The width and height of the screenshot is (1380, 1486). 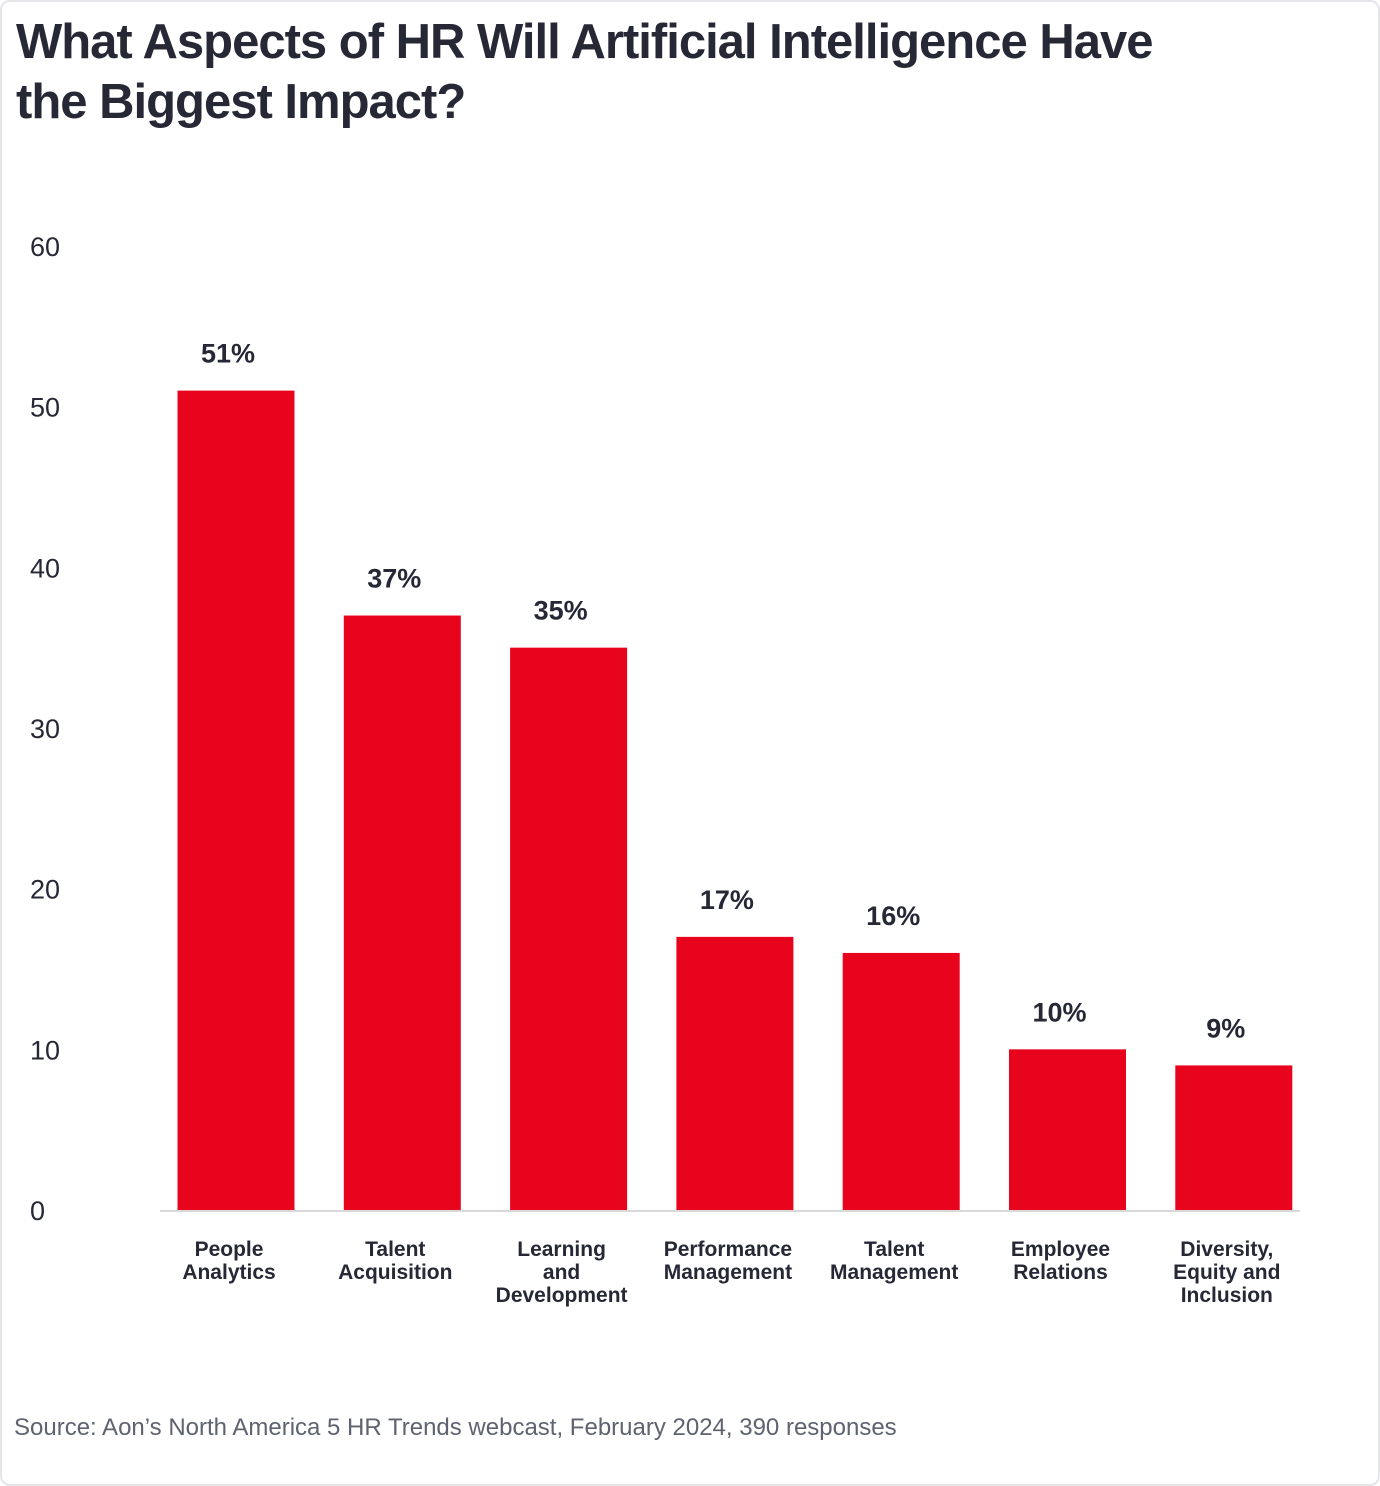 I want to click on data-label: 9%, so click(x=1225, y=1028).